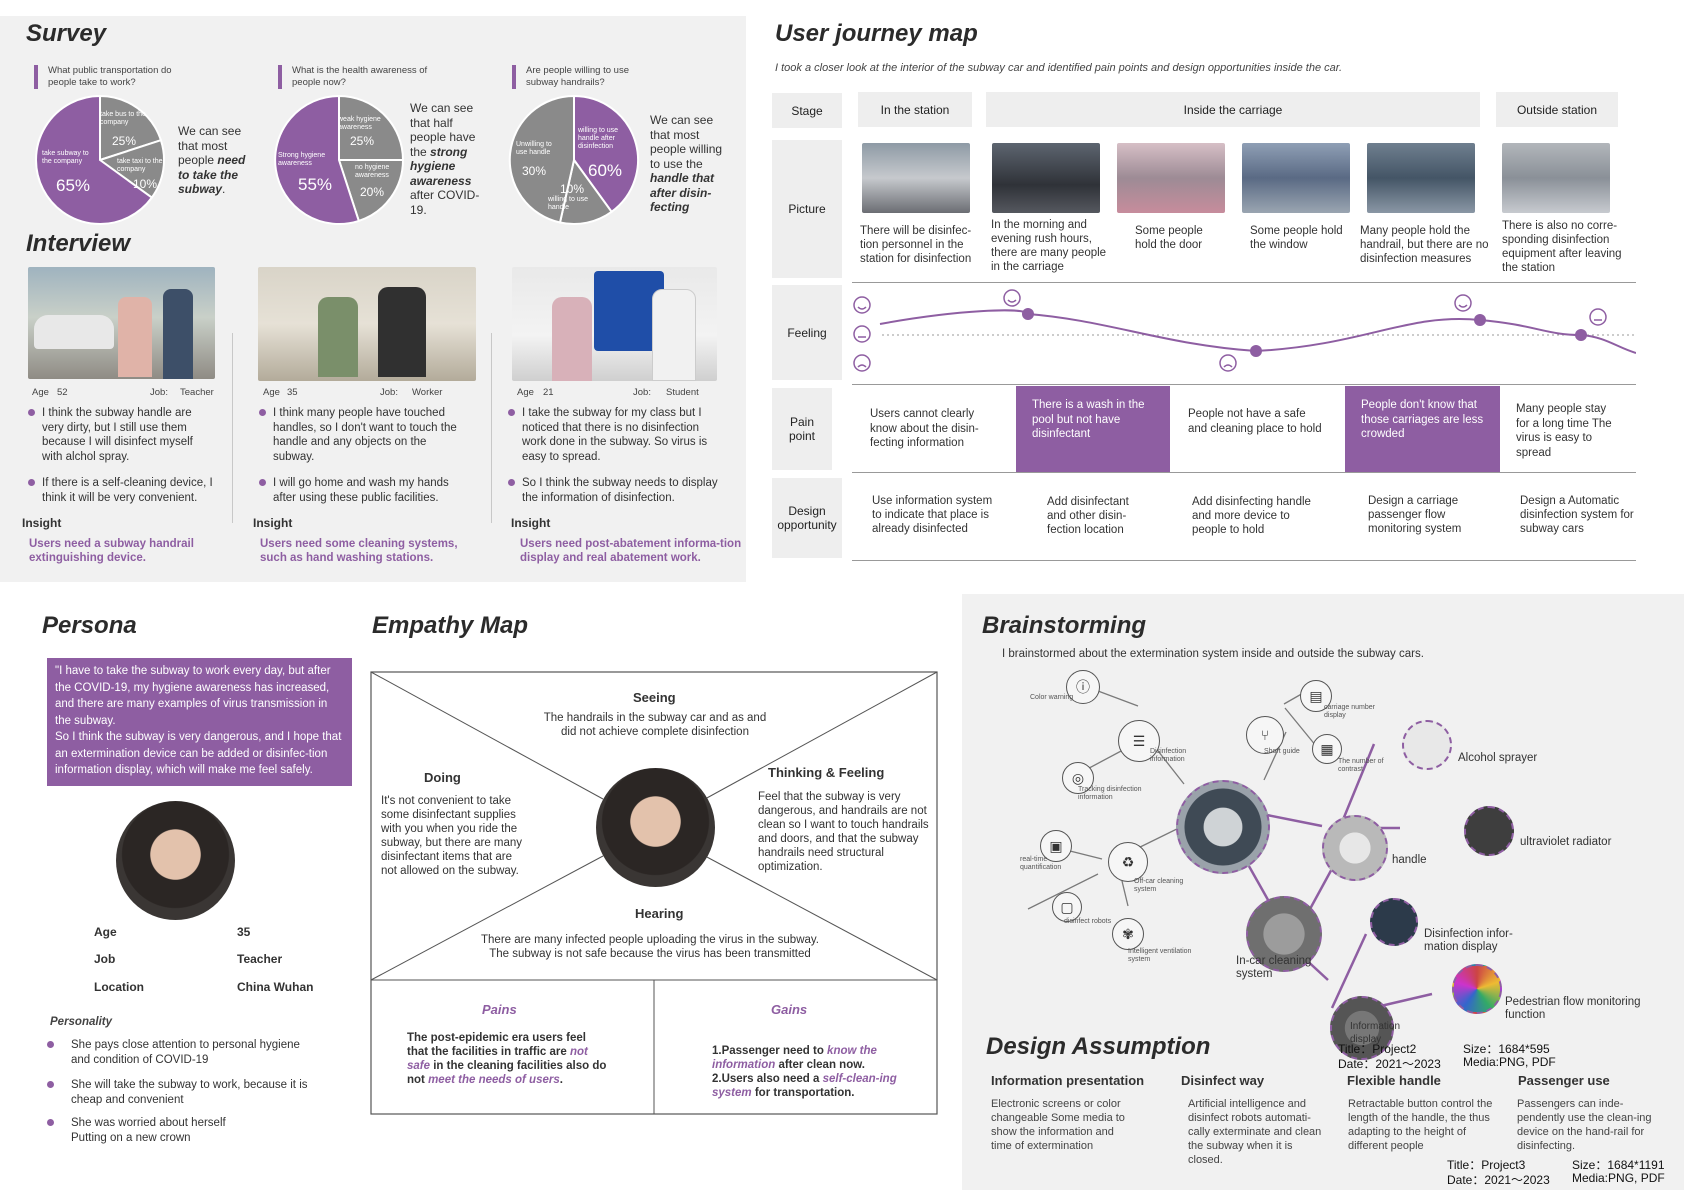  Describe the element at coordinates (1506, 1049) in the screenshot. I see `stamp1-size: Size：1684*595` at that location.